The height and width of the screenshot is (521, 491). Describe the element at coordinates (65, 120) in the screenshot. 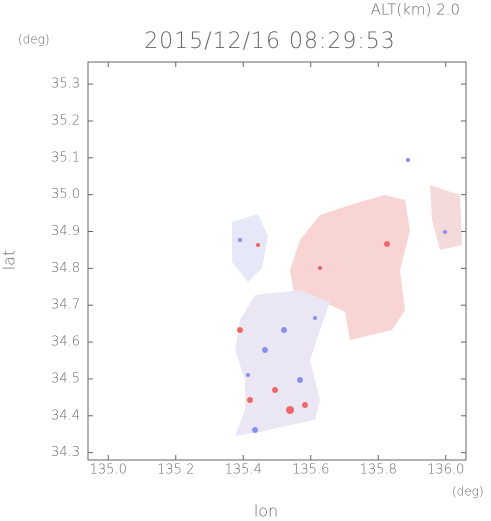

I see `y-tick-label: 35.2` at that location.